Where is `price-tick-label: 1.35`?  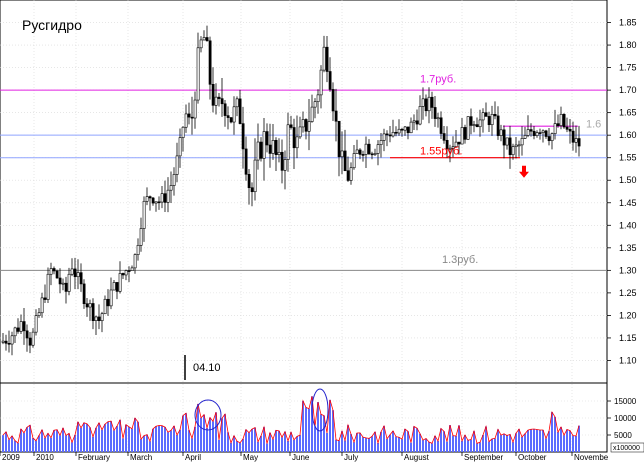 price-tick-label: 1.35 is located at coordinates (628, 248).